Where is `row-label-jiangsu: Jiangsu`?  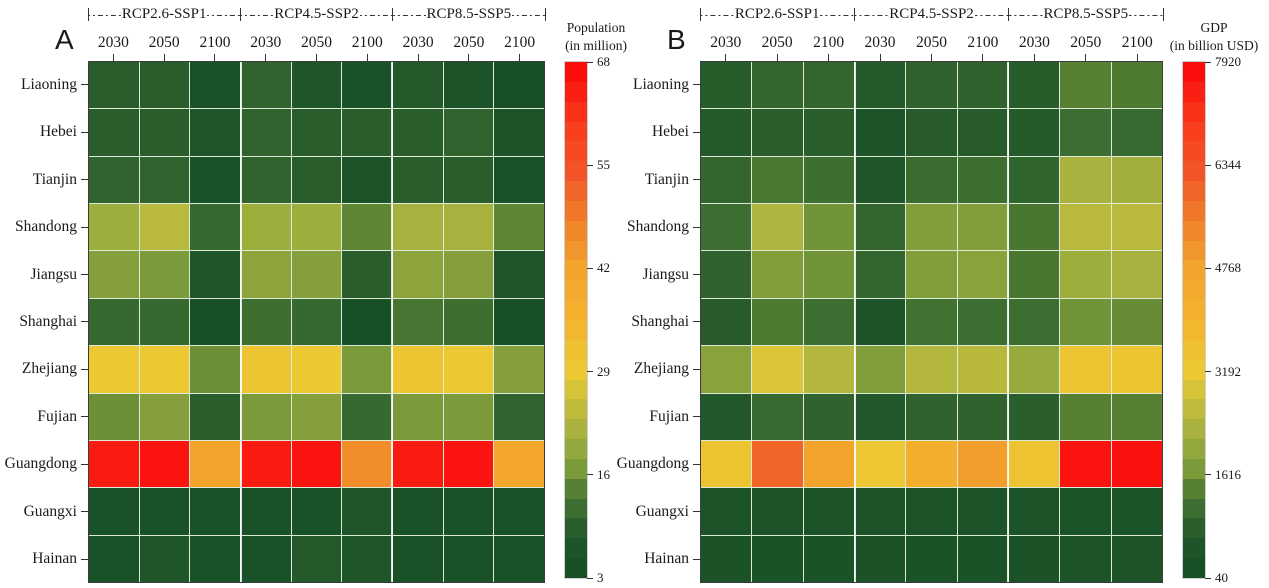 row-label-jiangsu: Jiangsu is located at coordinates (656, 274).